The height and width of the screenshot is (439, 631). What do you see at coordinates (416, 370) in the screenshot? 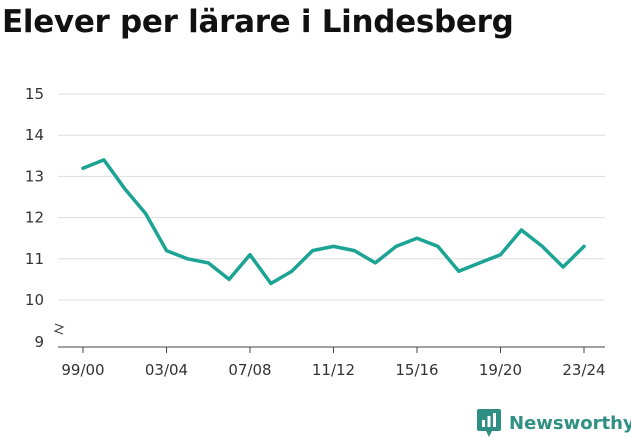
I see `x-tick-label: 15/16` at bounding box center [416, 370].